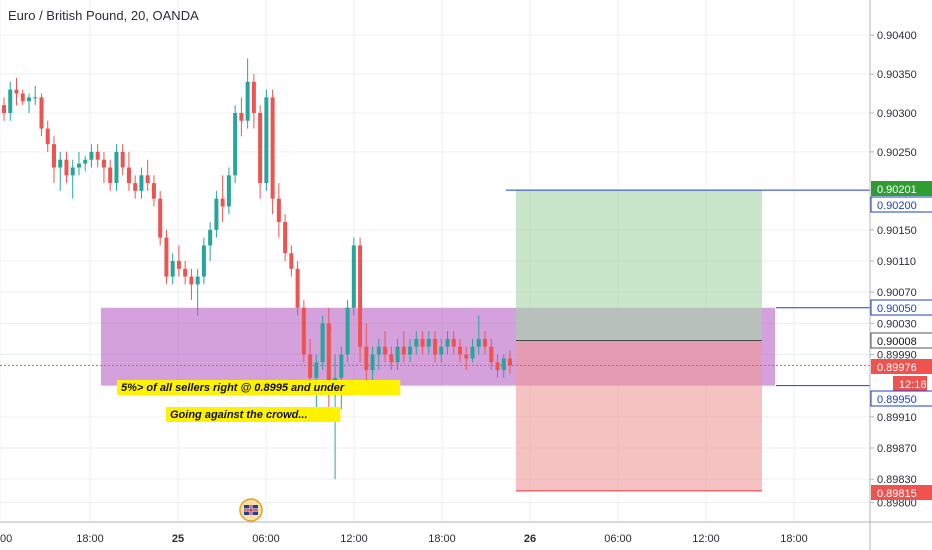  What do you see at coordinates (897, 153) in the screenshot?
I see `y-tick-label: 0.90250` at bounding box center [897, 153].